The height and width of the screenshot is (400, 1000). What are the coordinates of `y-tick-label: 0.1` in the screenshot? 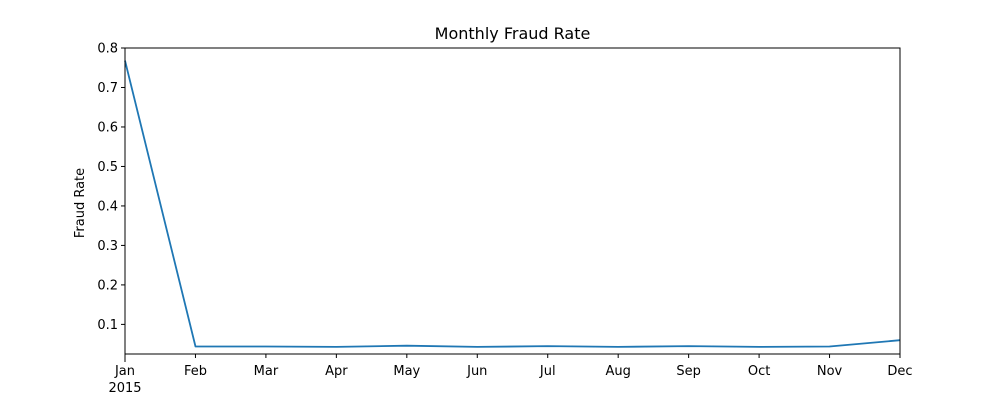 It's located at (107, 325).